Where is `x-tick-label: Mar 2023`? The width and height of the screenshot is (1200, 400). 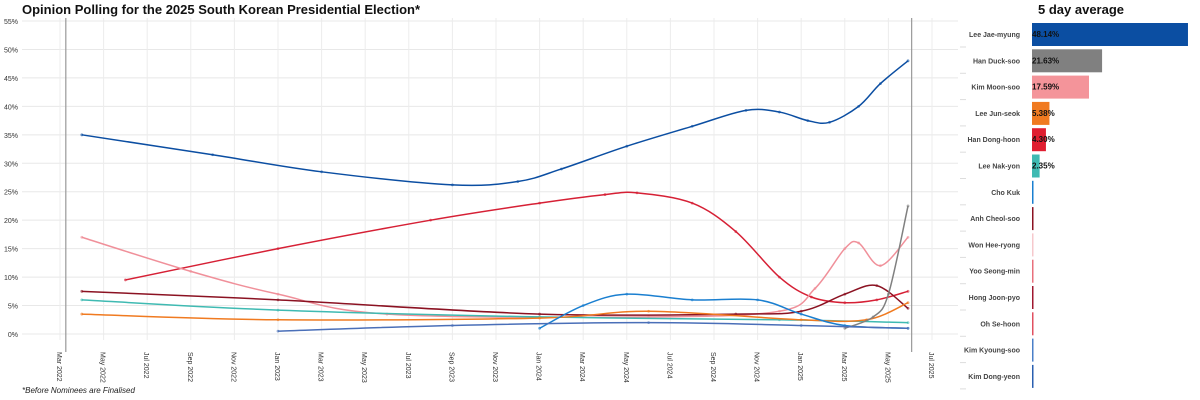
x-tick-label: Mar 2023 is located at coordinates (320, 367).